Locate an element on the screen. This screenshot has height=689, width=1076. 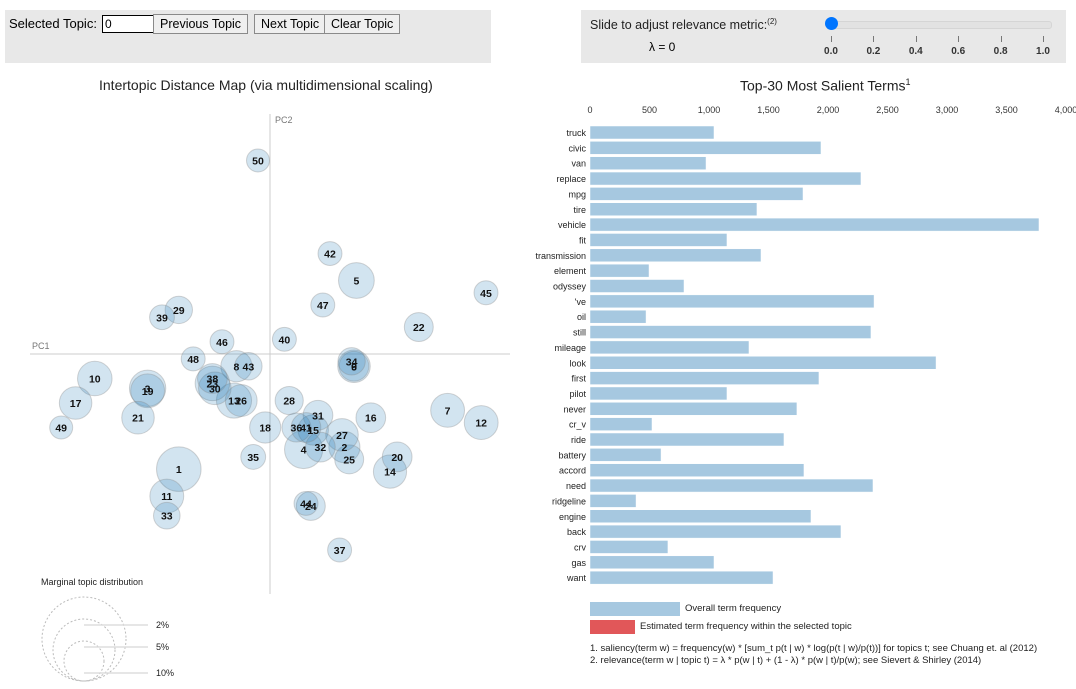
term-label: civic is located at coordinates (578, 148).